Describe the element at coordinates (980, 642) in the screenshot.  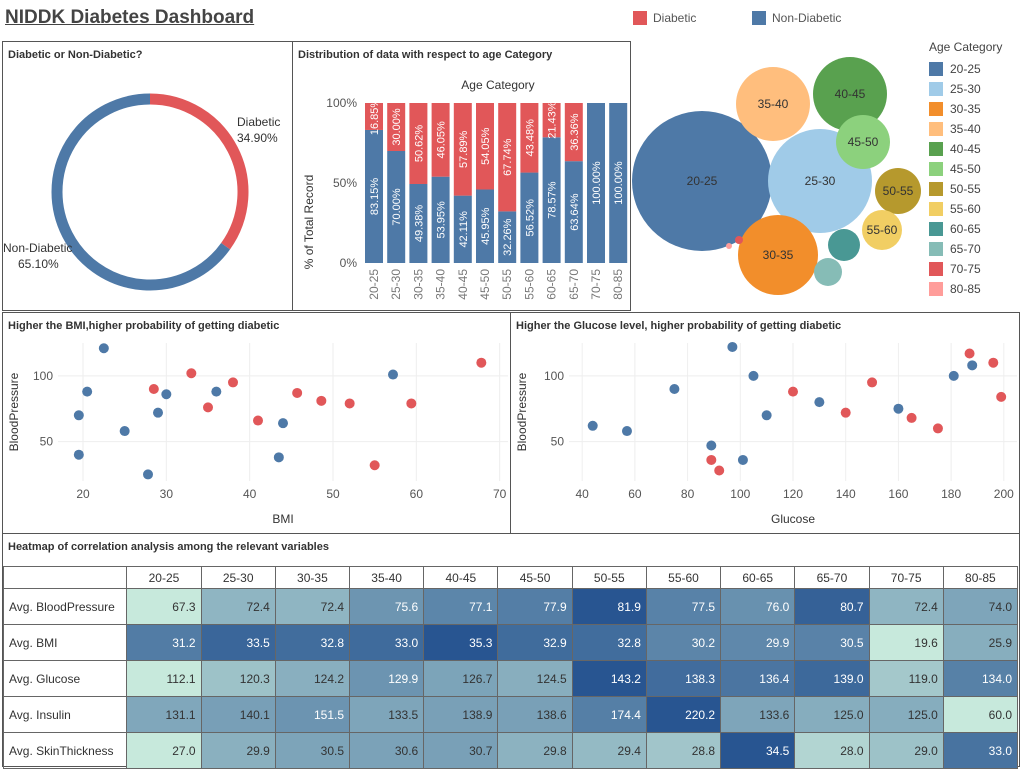
I see `heatmap-cell: 25.9` at that location.